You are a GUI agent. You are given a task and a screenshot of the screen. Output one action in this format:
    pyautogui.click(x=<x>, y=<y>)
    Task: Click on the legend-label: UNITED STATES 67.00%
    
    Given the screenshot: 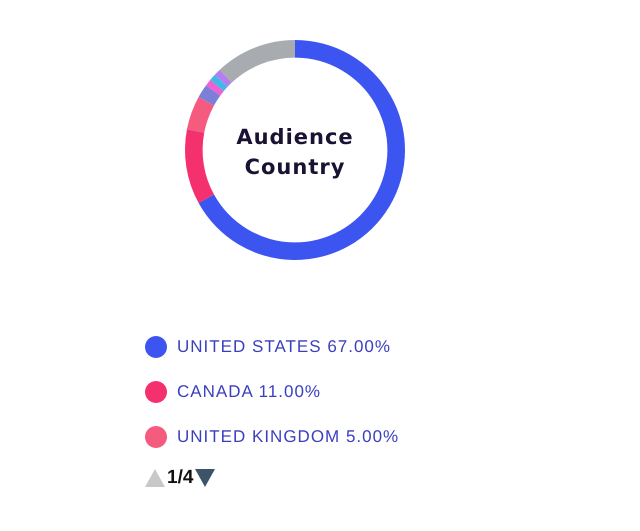 What is the action you would take?
    pyautogui.click(x=284, y=347)
    